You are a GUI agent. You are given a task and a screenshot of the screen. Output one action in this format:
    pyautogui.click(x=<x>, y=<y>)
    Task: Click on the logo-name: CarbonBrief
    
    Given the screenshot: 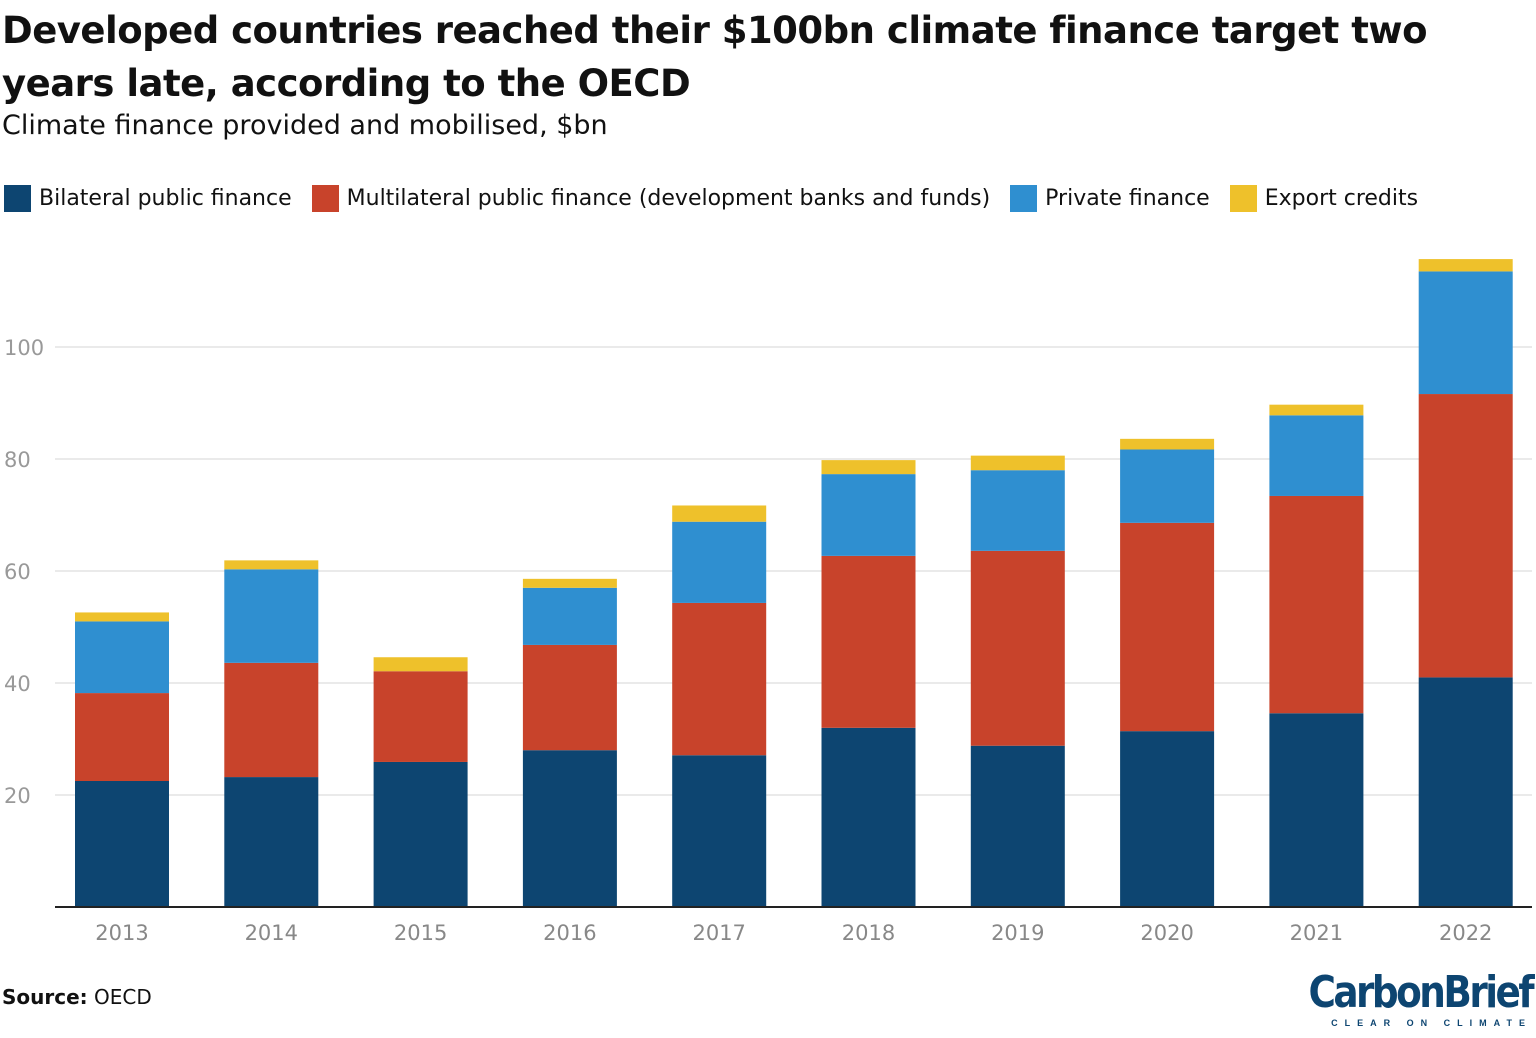 What is the action you would take?
    pyautogui.click(x=1421, y=992)
    